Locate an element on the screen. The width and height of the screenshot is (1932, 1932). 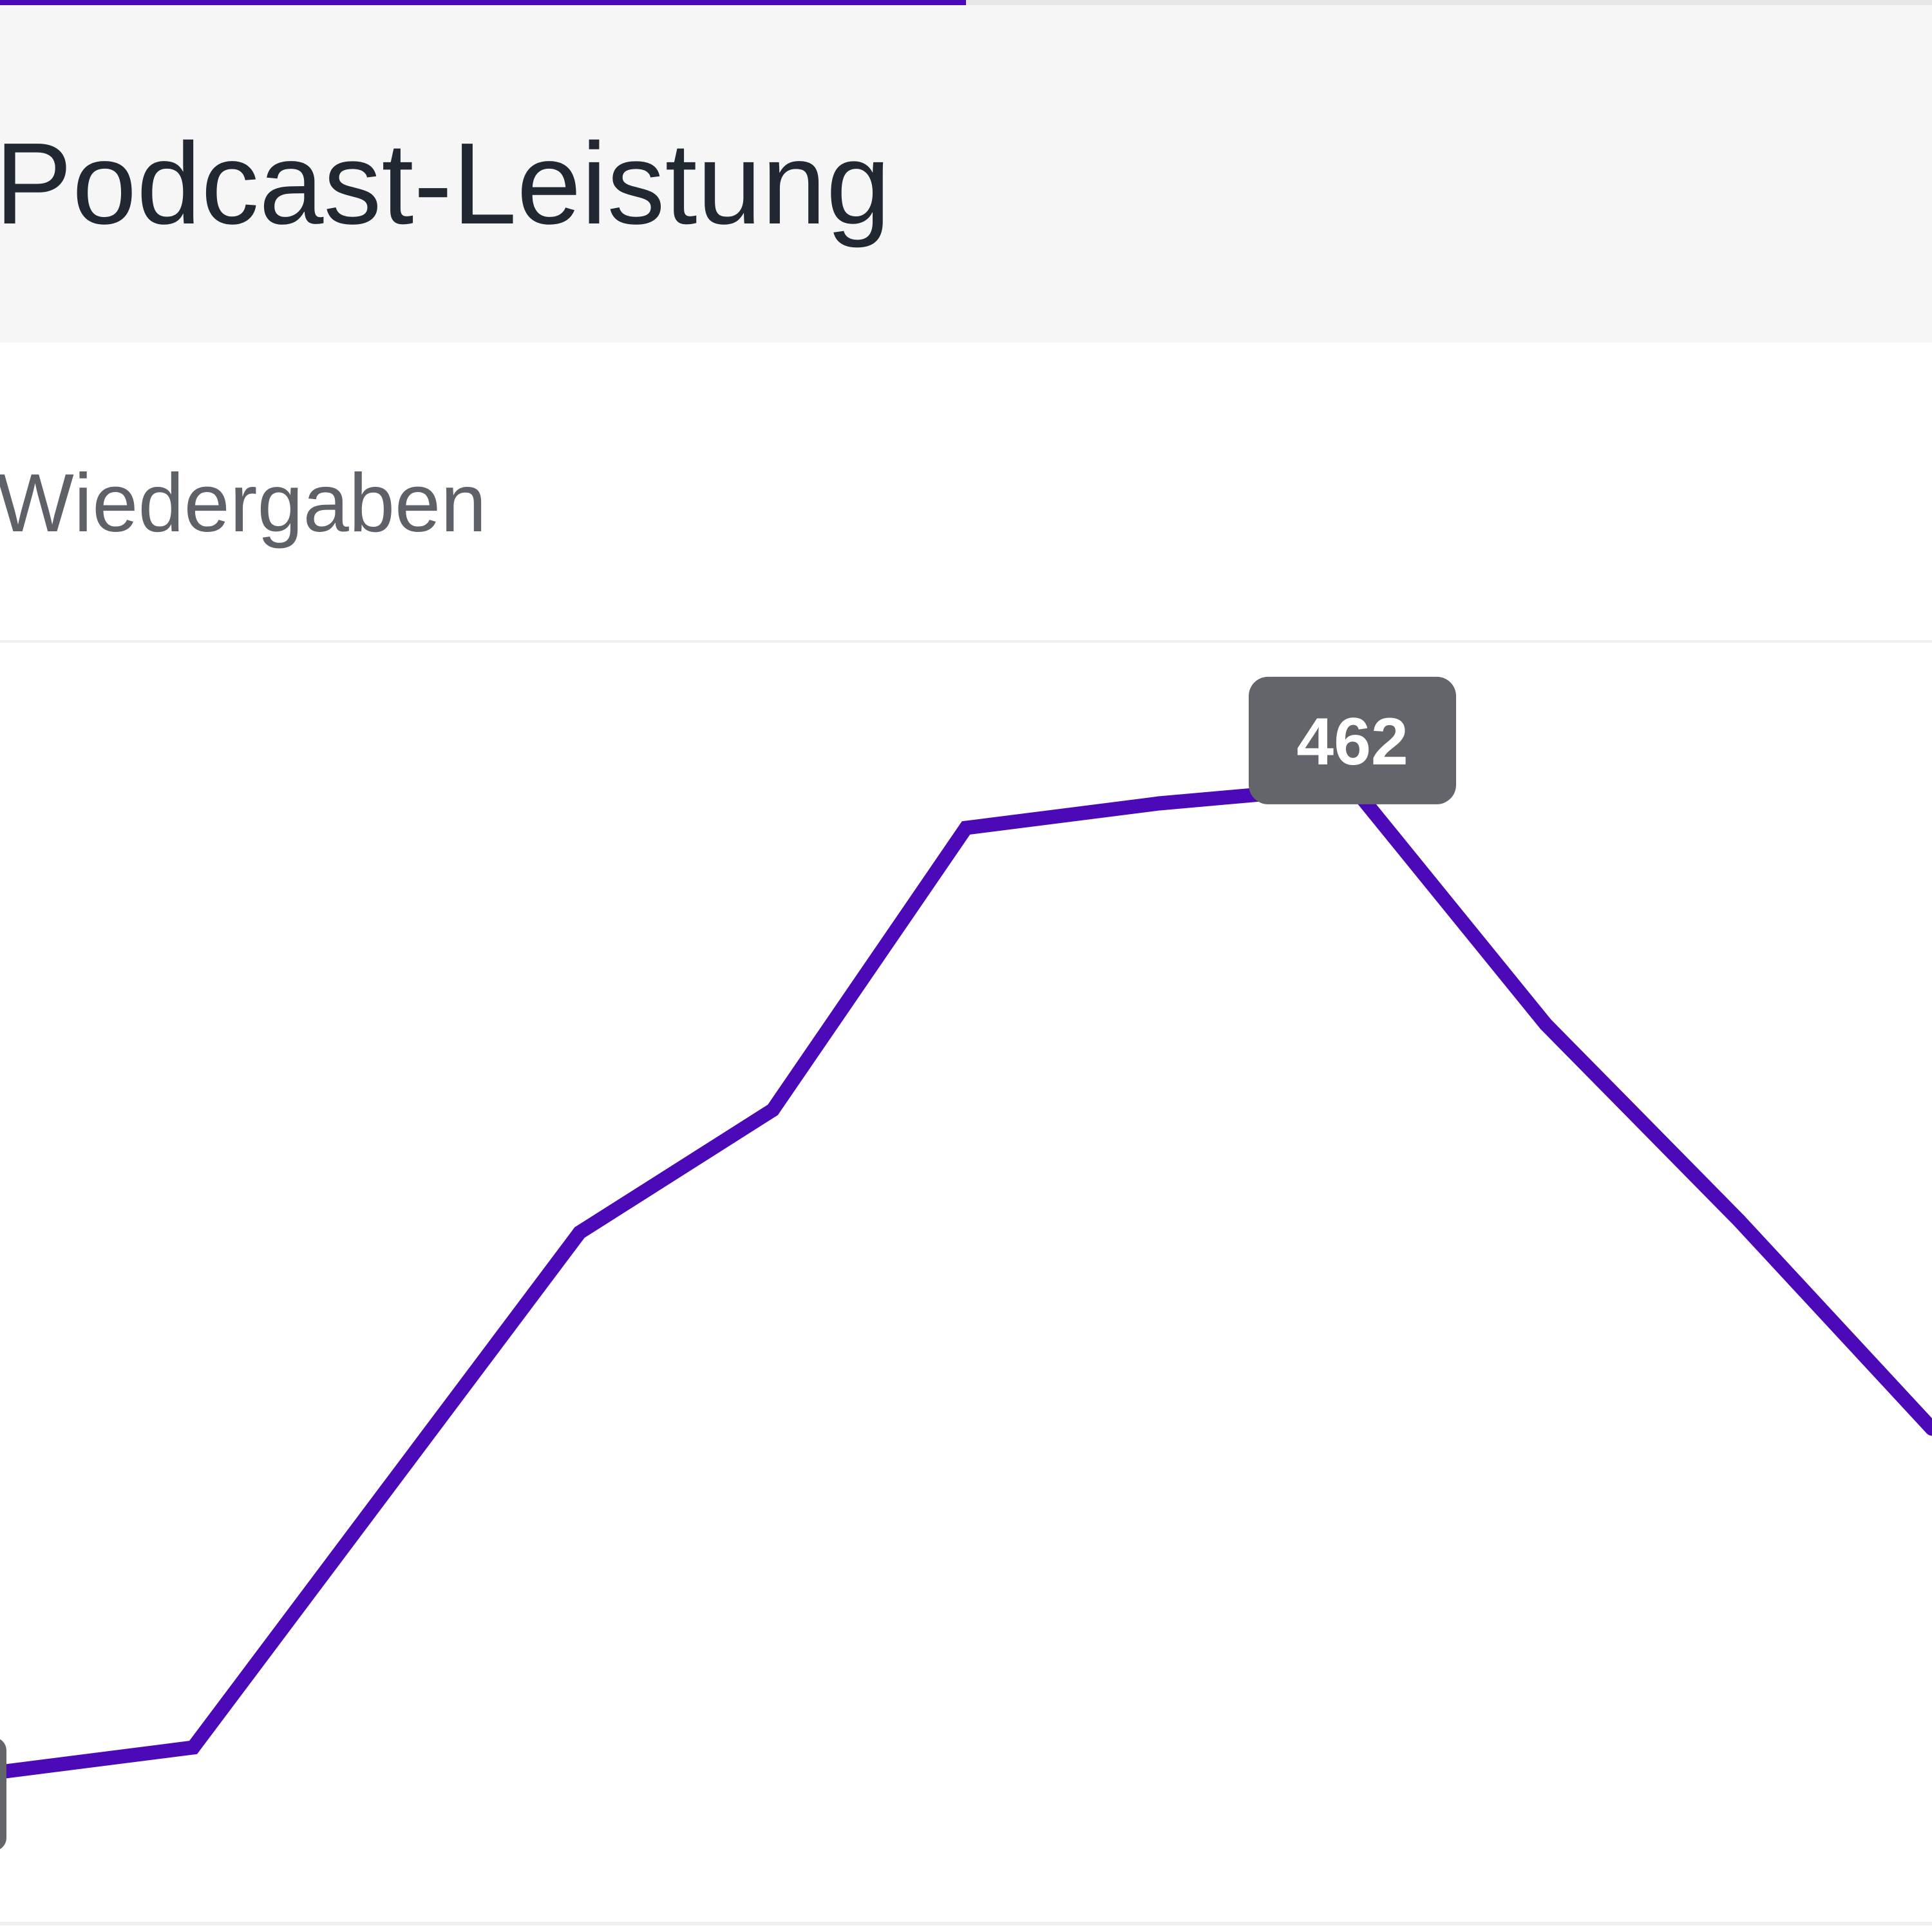
page-title: Podcast-Leistung is located at coordinates (446, 184).